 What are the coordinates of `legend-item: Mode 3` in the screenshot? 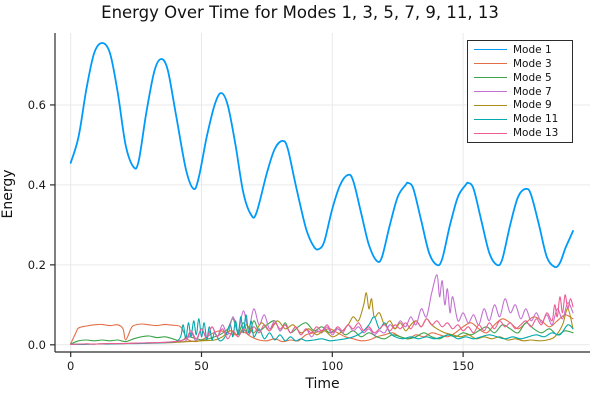 It's located at (521, 64).